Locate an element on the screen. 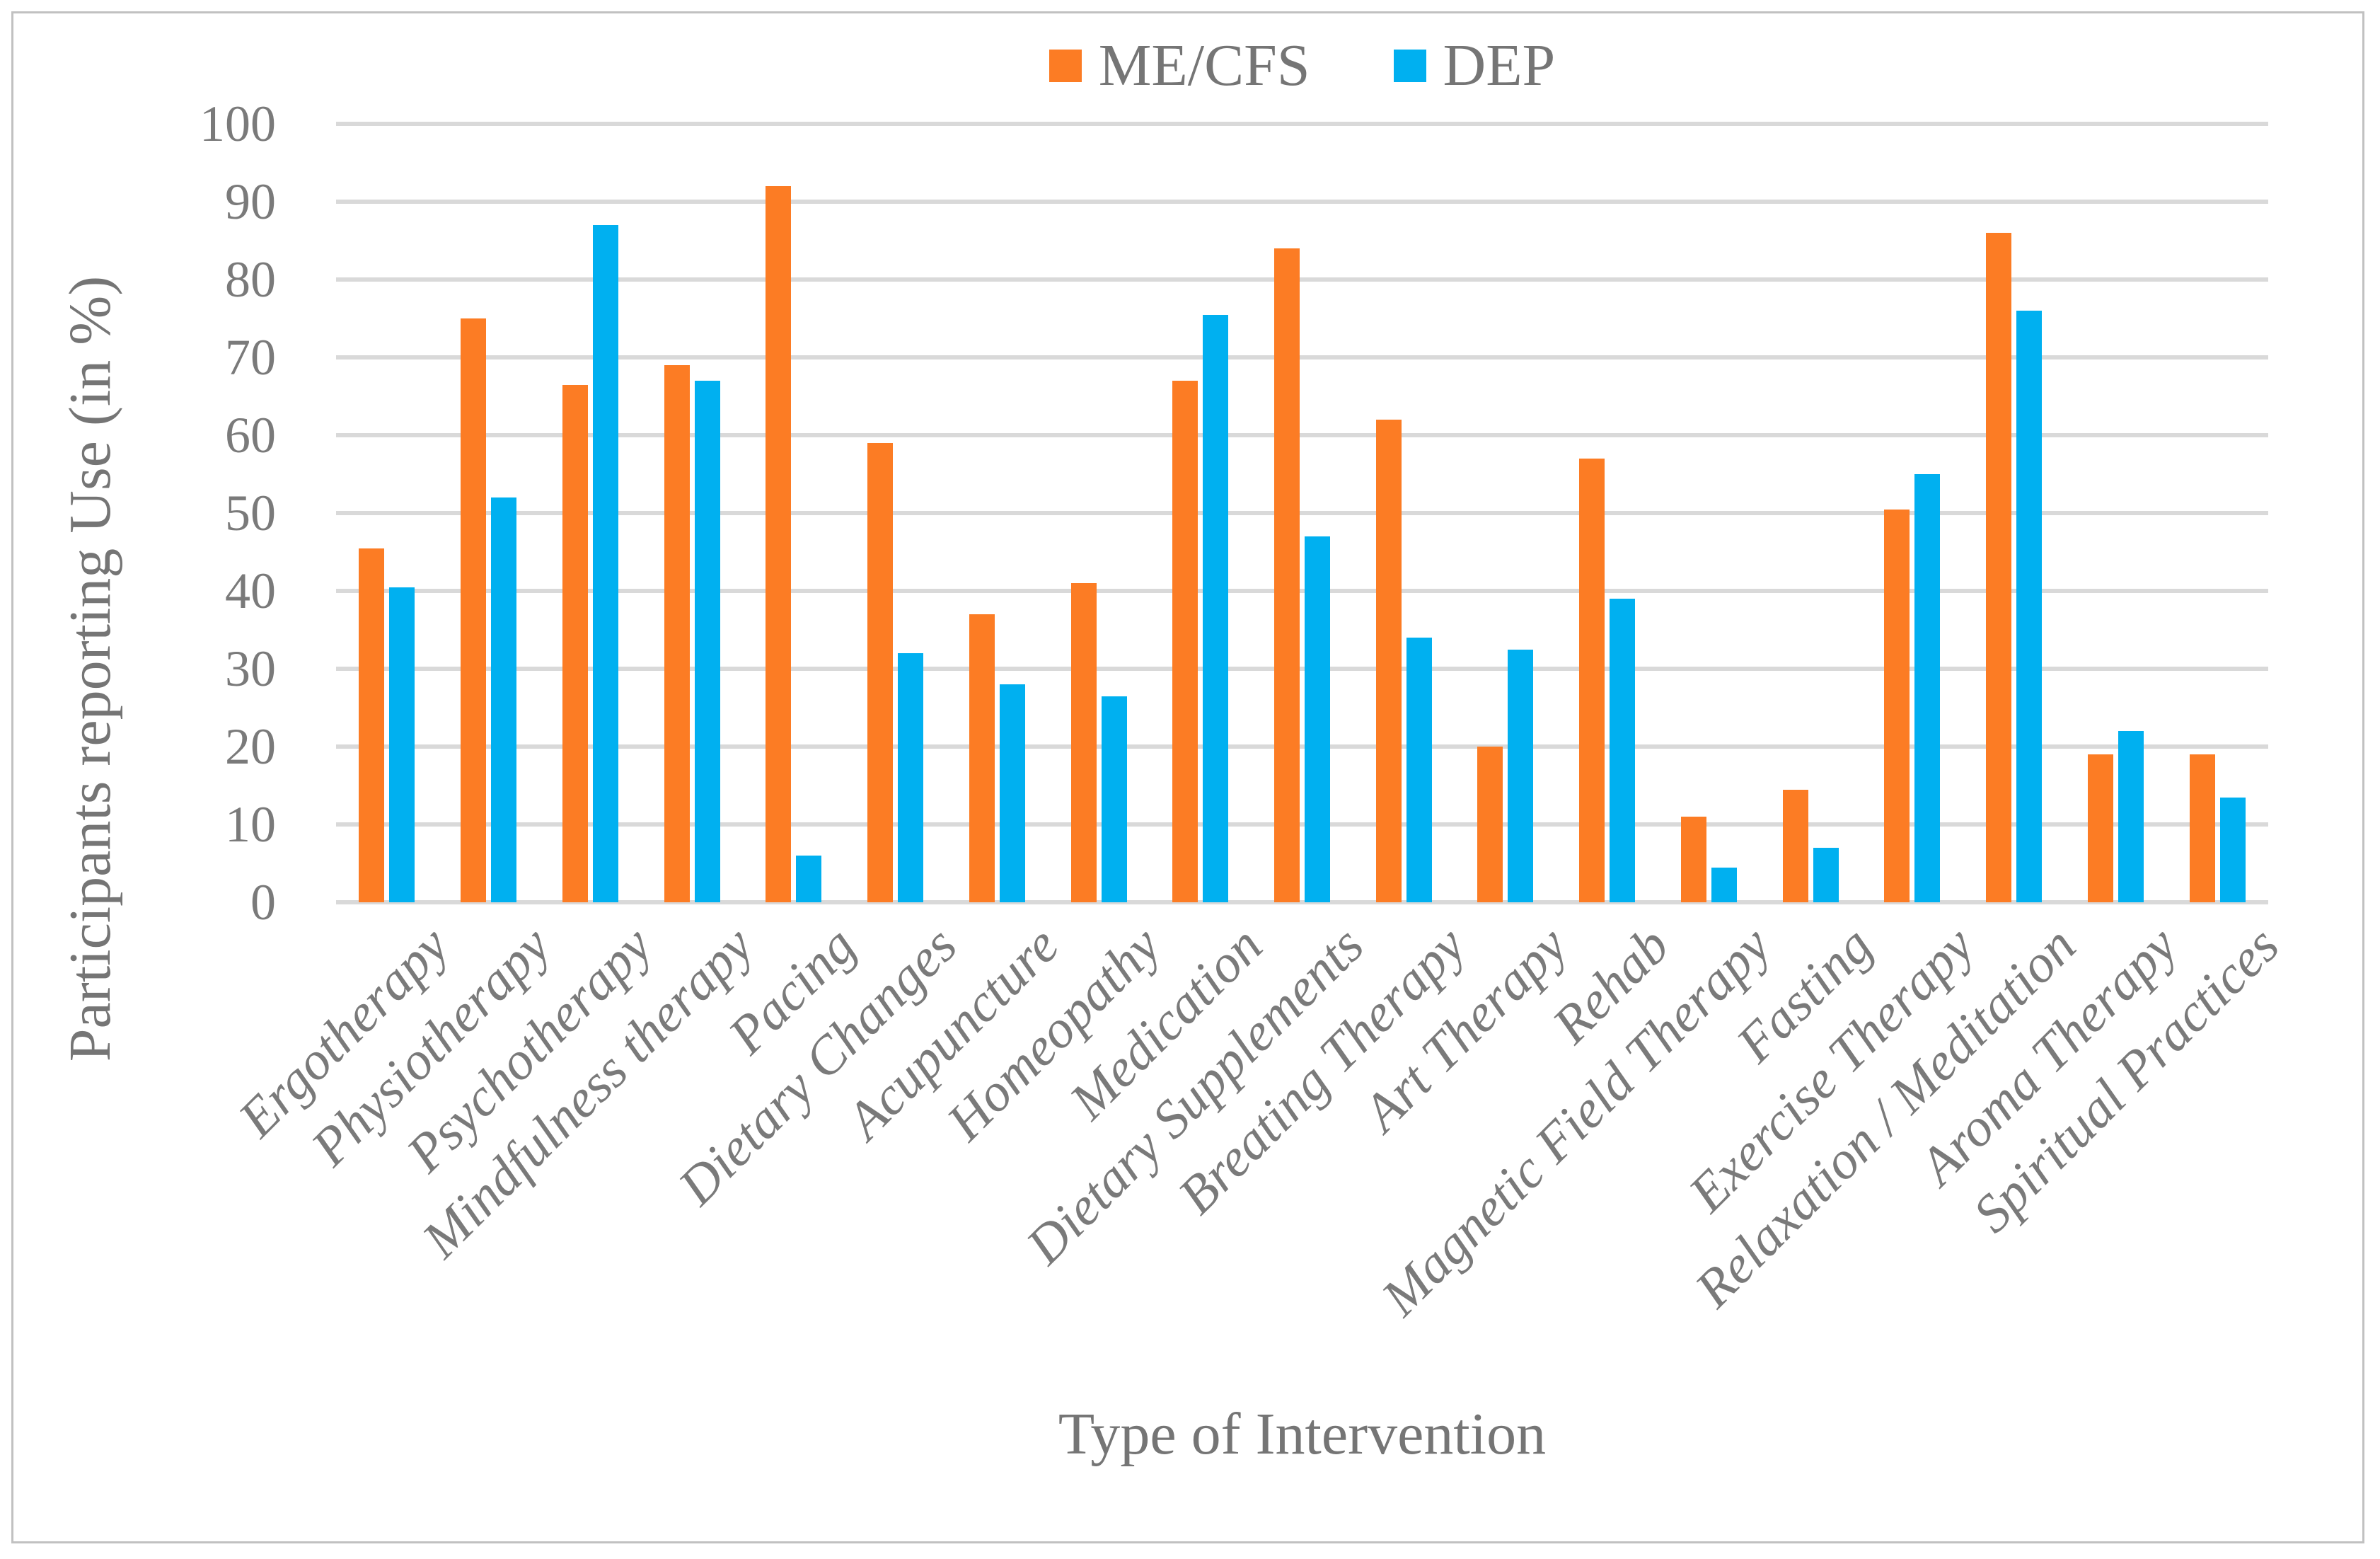 Image resolution: width=2380 pixels, height=1559 pixels. bar-me-cfs-exercise-therapy is located at coordinates (1897, 705).